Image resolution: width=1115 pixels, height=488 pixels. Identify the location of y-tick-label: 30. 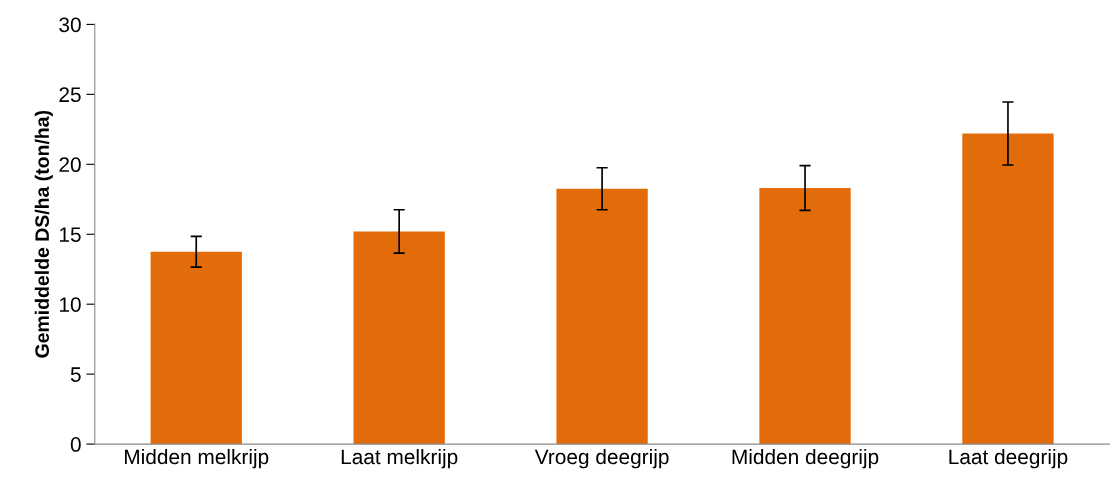
(70, 25).